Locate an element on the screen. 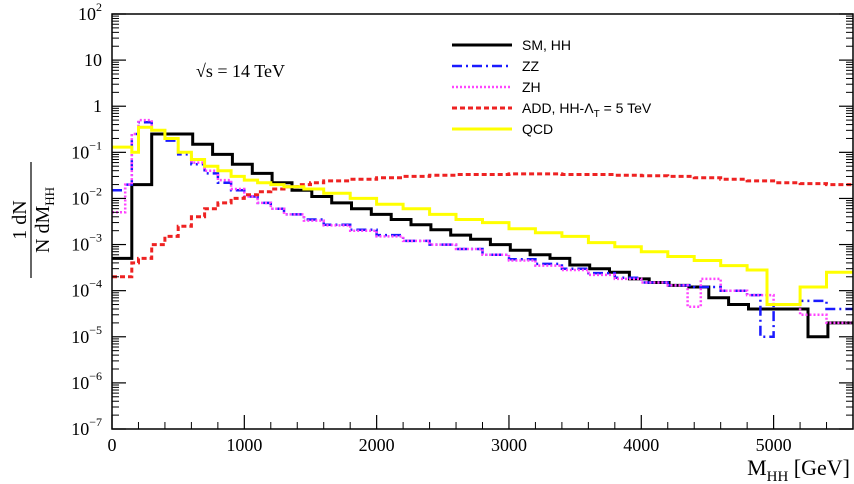 The width and height of the screenshot is (854, 484). y-tick-label: 10 is located at coordinates (93, 60).